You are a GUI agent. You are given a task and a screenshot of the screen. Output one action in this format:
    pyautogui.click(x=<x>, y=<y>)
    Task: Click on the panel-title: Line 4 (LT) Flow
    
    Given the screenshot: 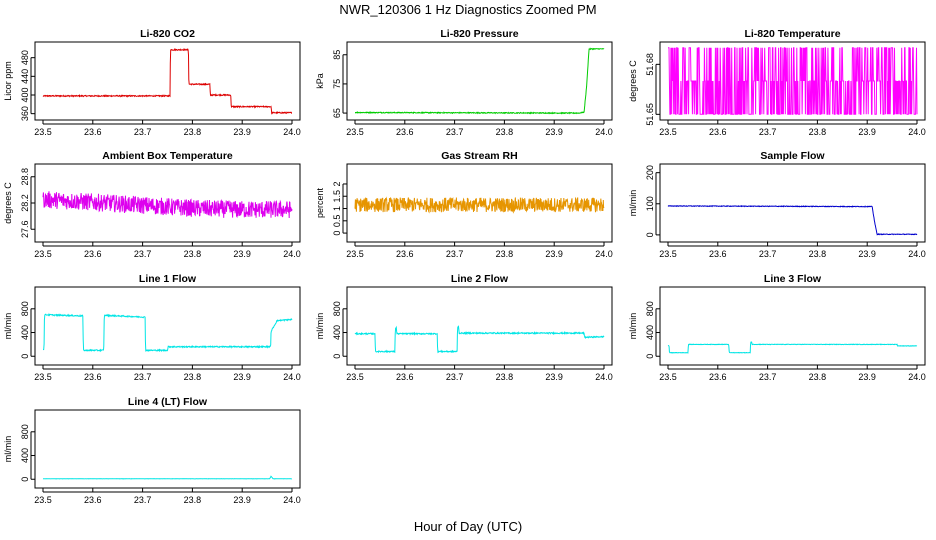 What is the action you would take?
    pyautogui.click(x=168, y=402)
    